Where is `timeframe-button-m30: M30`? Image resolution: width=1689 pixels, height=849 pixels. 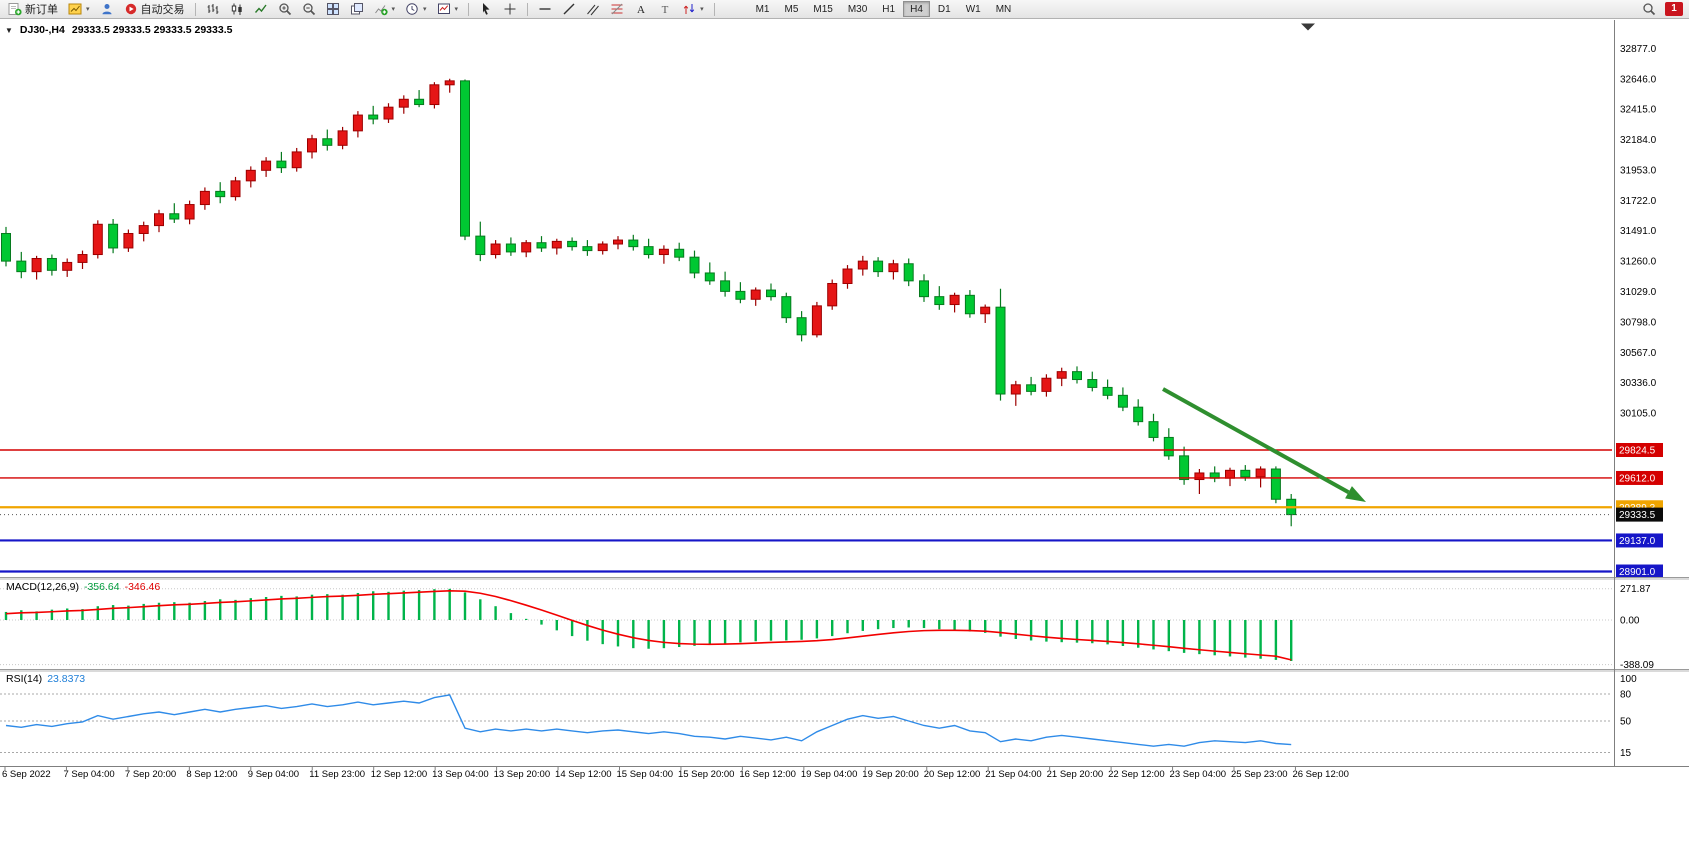 timeframe-button-m30: M30 is located at coordinates (857, 9).